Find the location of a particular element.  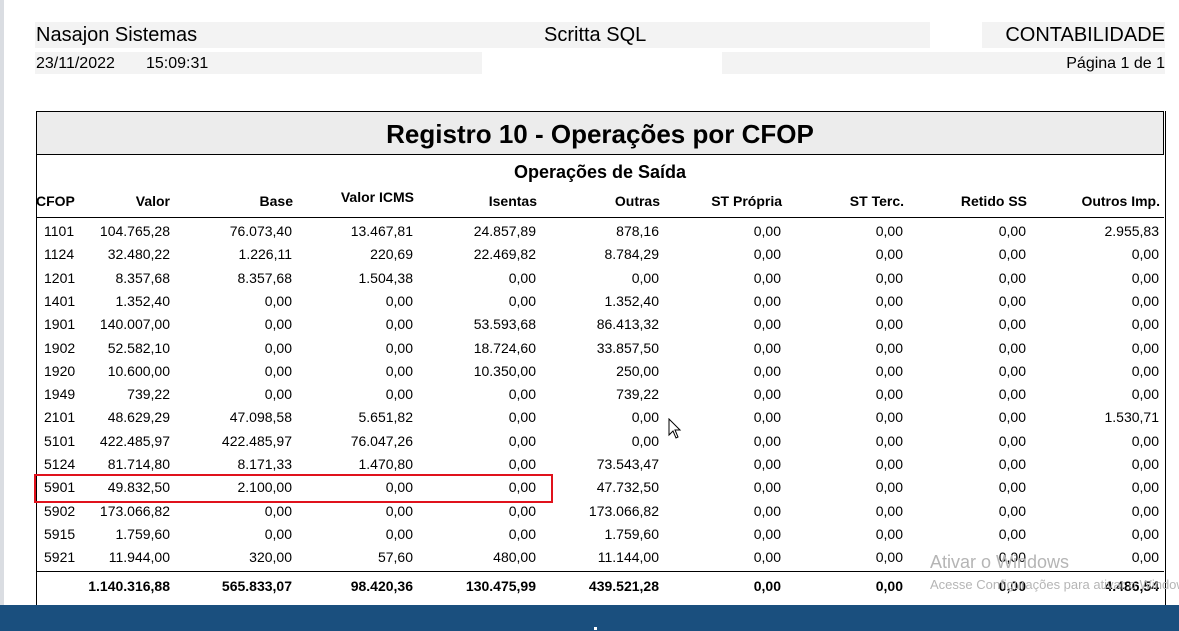

cell-cfop: 1949 is located at coordinates (60, 394).